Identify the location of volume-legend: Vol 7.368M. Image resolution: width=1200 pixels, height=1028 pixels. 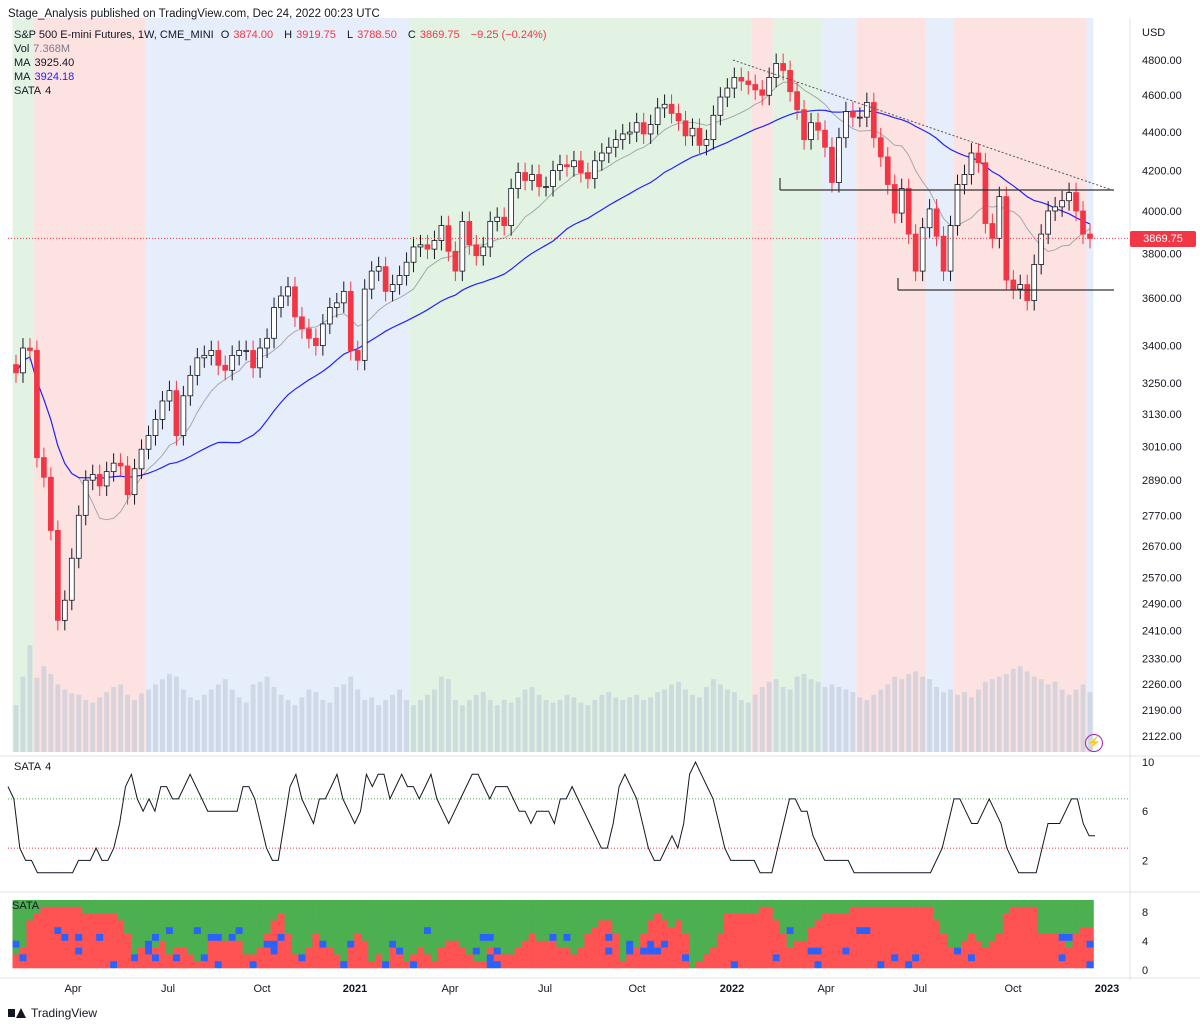
(44, 49).